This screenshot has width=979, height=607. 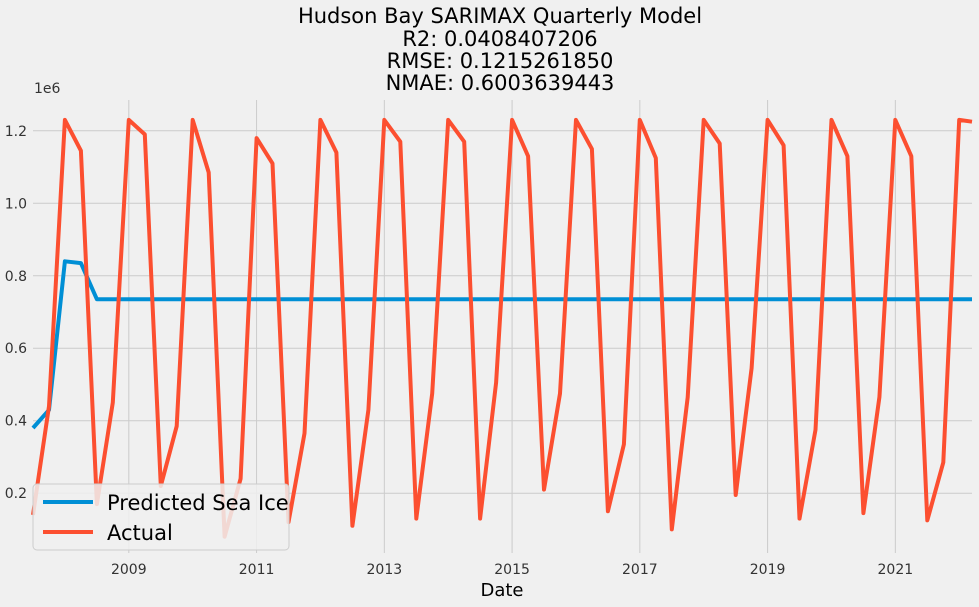 I want to click on legend-label-actual: Actual, so click(x=140, y=533).